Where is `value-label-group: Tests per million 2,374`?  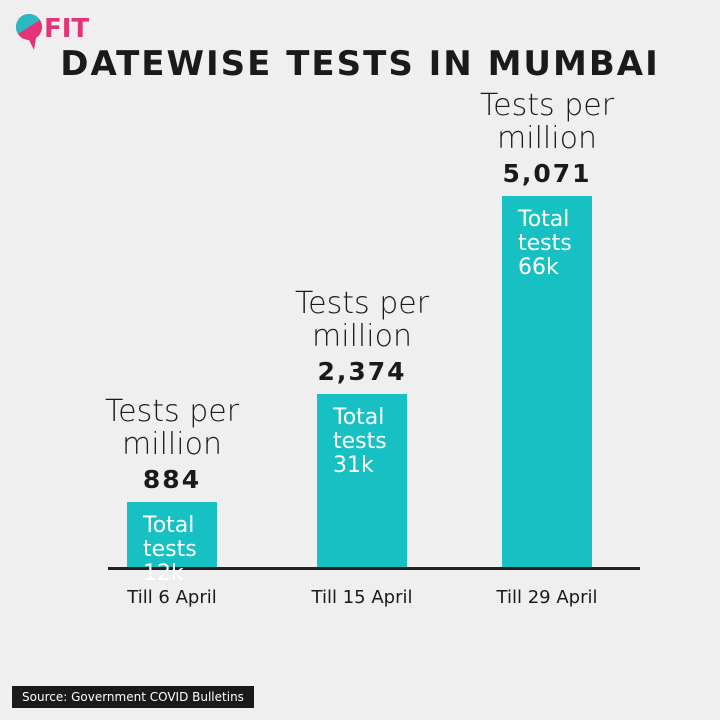 value-label-group: Tests per million 2,374 is located at coordinates (362, 336).